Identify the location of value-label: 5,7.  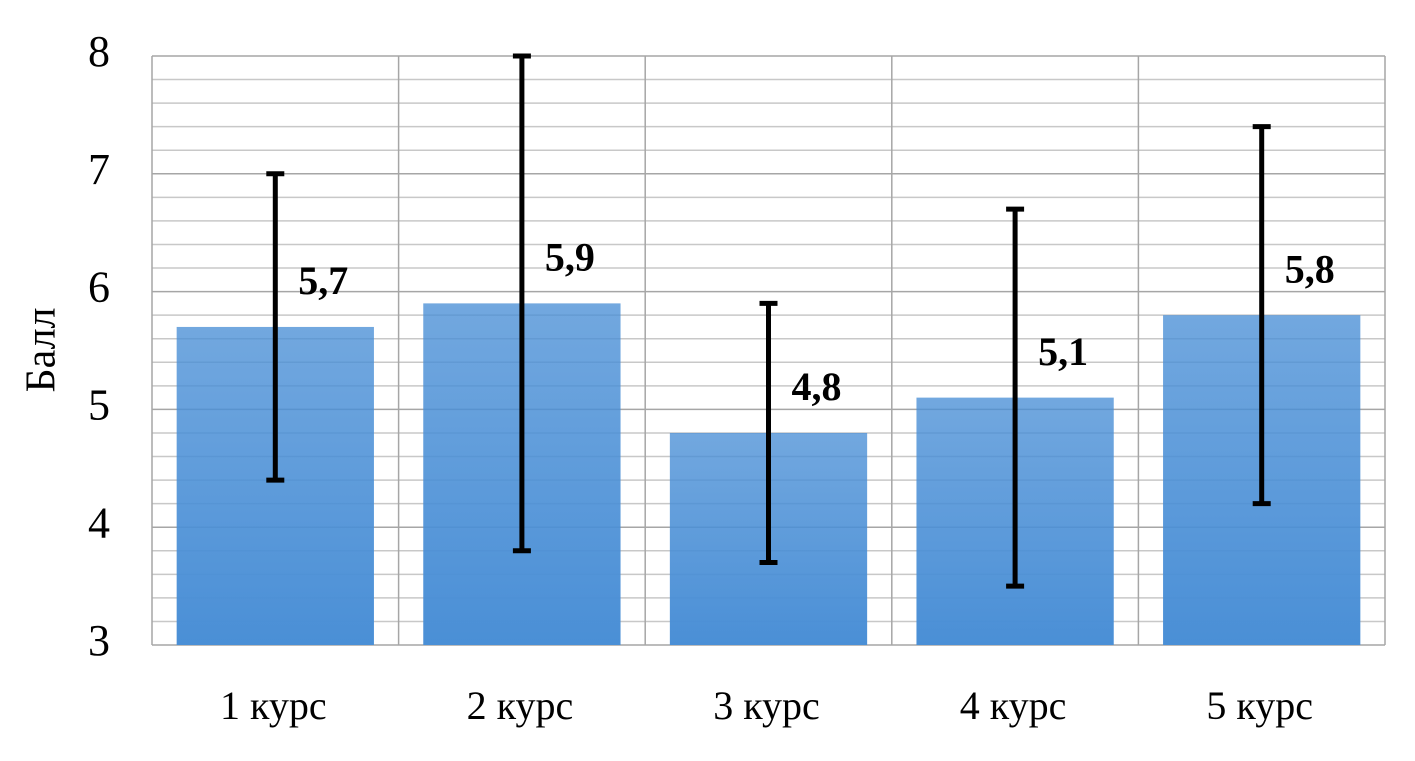
(323, 280).